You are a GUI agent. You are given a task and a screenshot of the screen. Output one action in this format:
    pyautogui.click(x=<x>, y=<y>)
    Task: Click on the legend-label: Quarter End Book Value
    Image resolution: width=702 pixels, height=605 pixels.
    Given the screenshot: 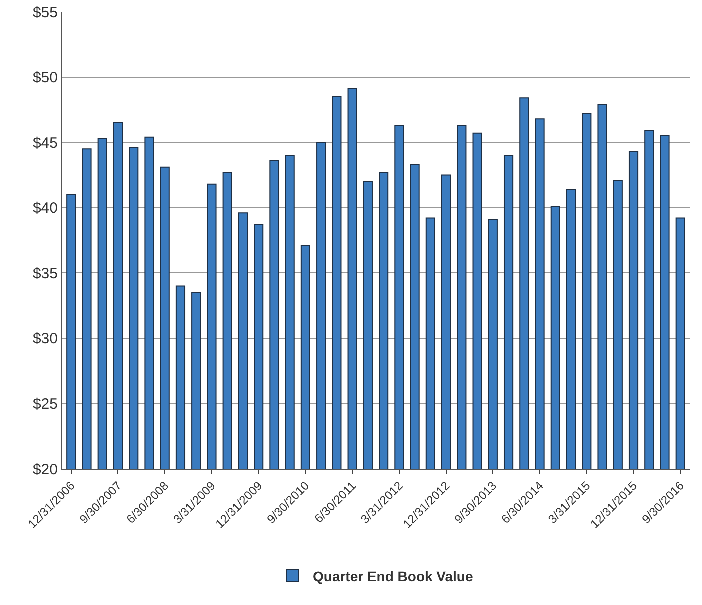 What is the action you would take?
    pyautogui.click(x=393, y=576)
    